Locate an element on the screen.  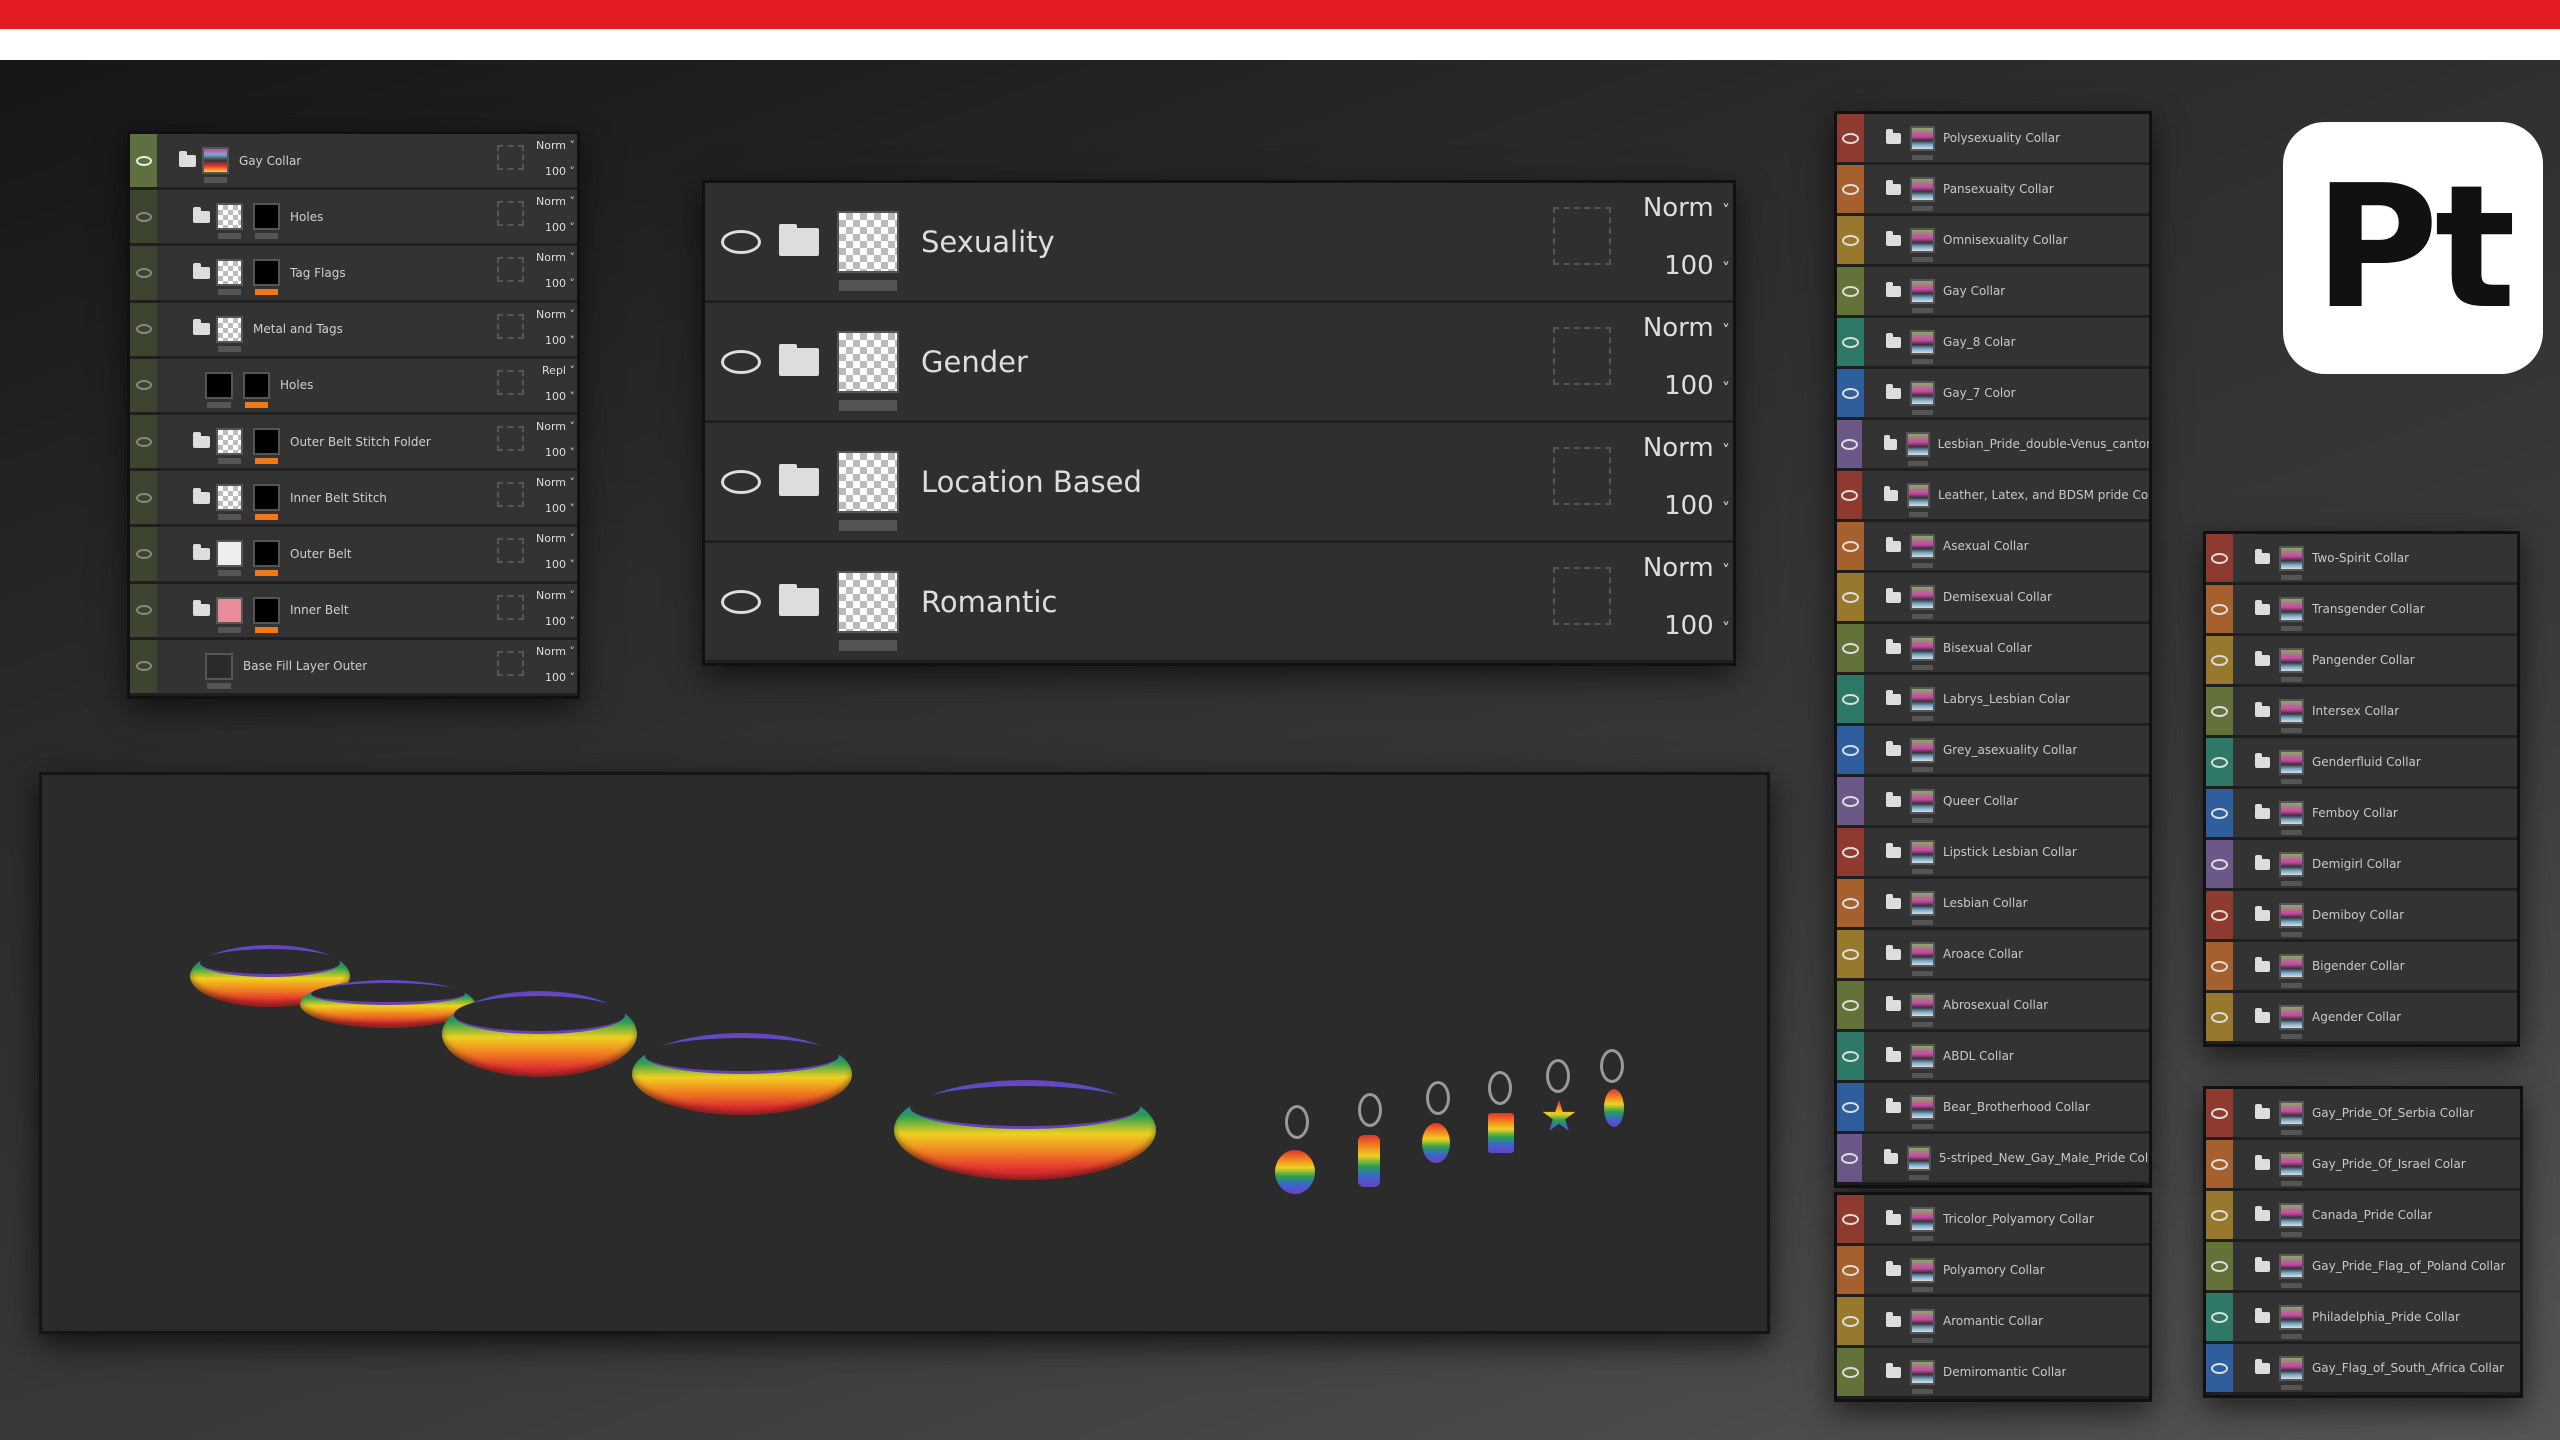
collar-layer-row: Philadelphia_Pride Collar is located at coordinates (2363, 1318).